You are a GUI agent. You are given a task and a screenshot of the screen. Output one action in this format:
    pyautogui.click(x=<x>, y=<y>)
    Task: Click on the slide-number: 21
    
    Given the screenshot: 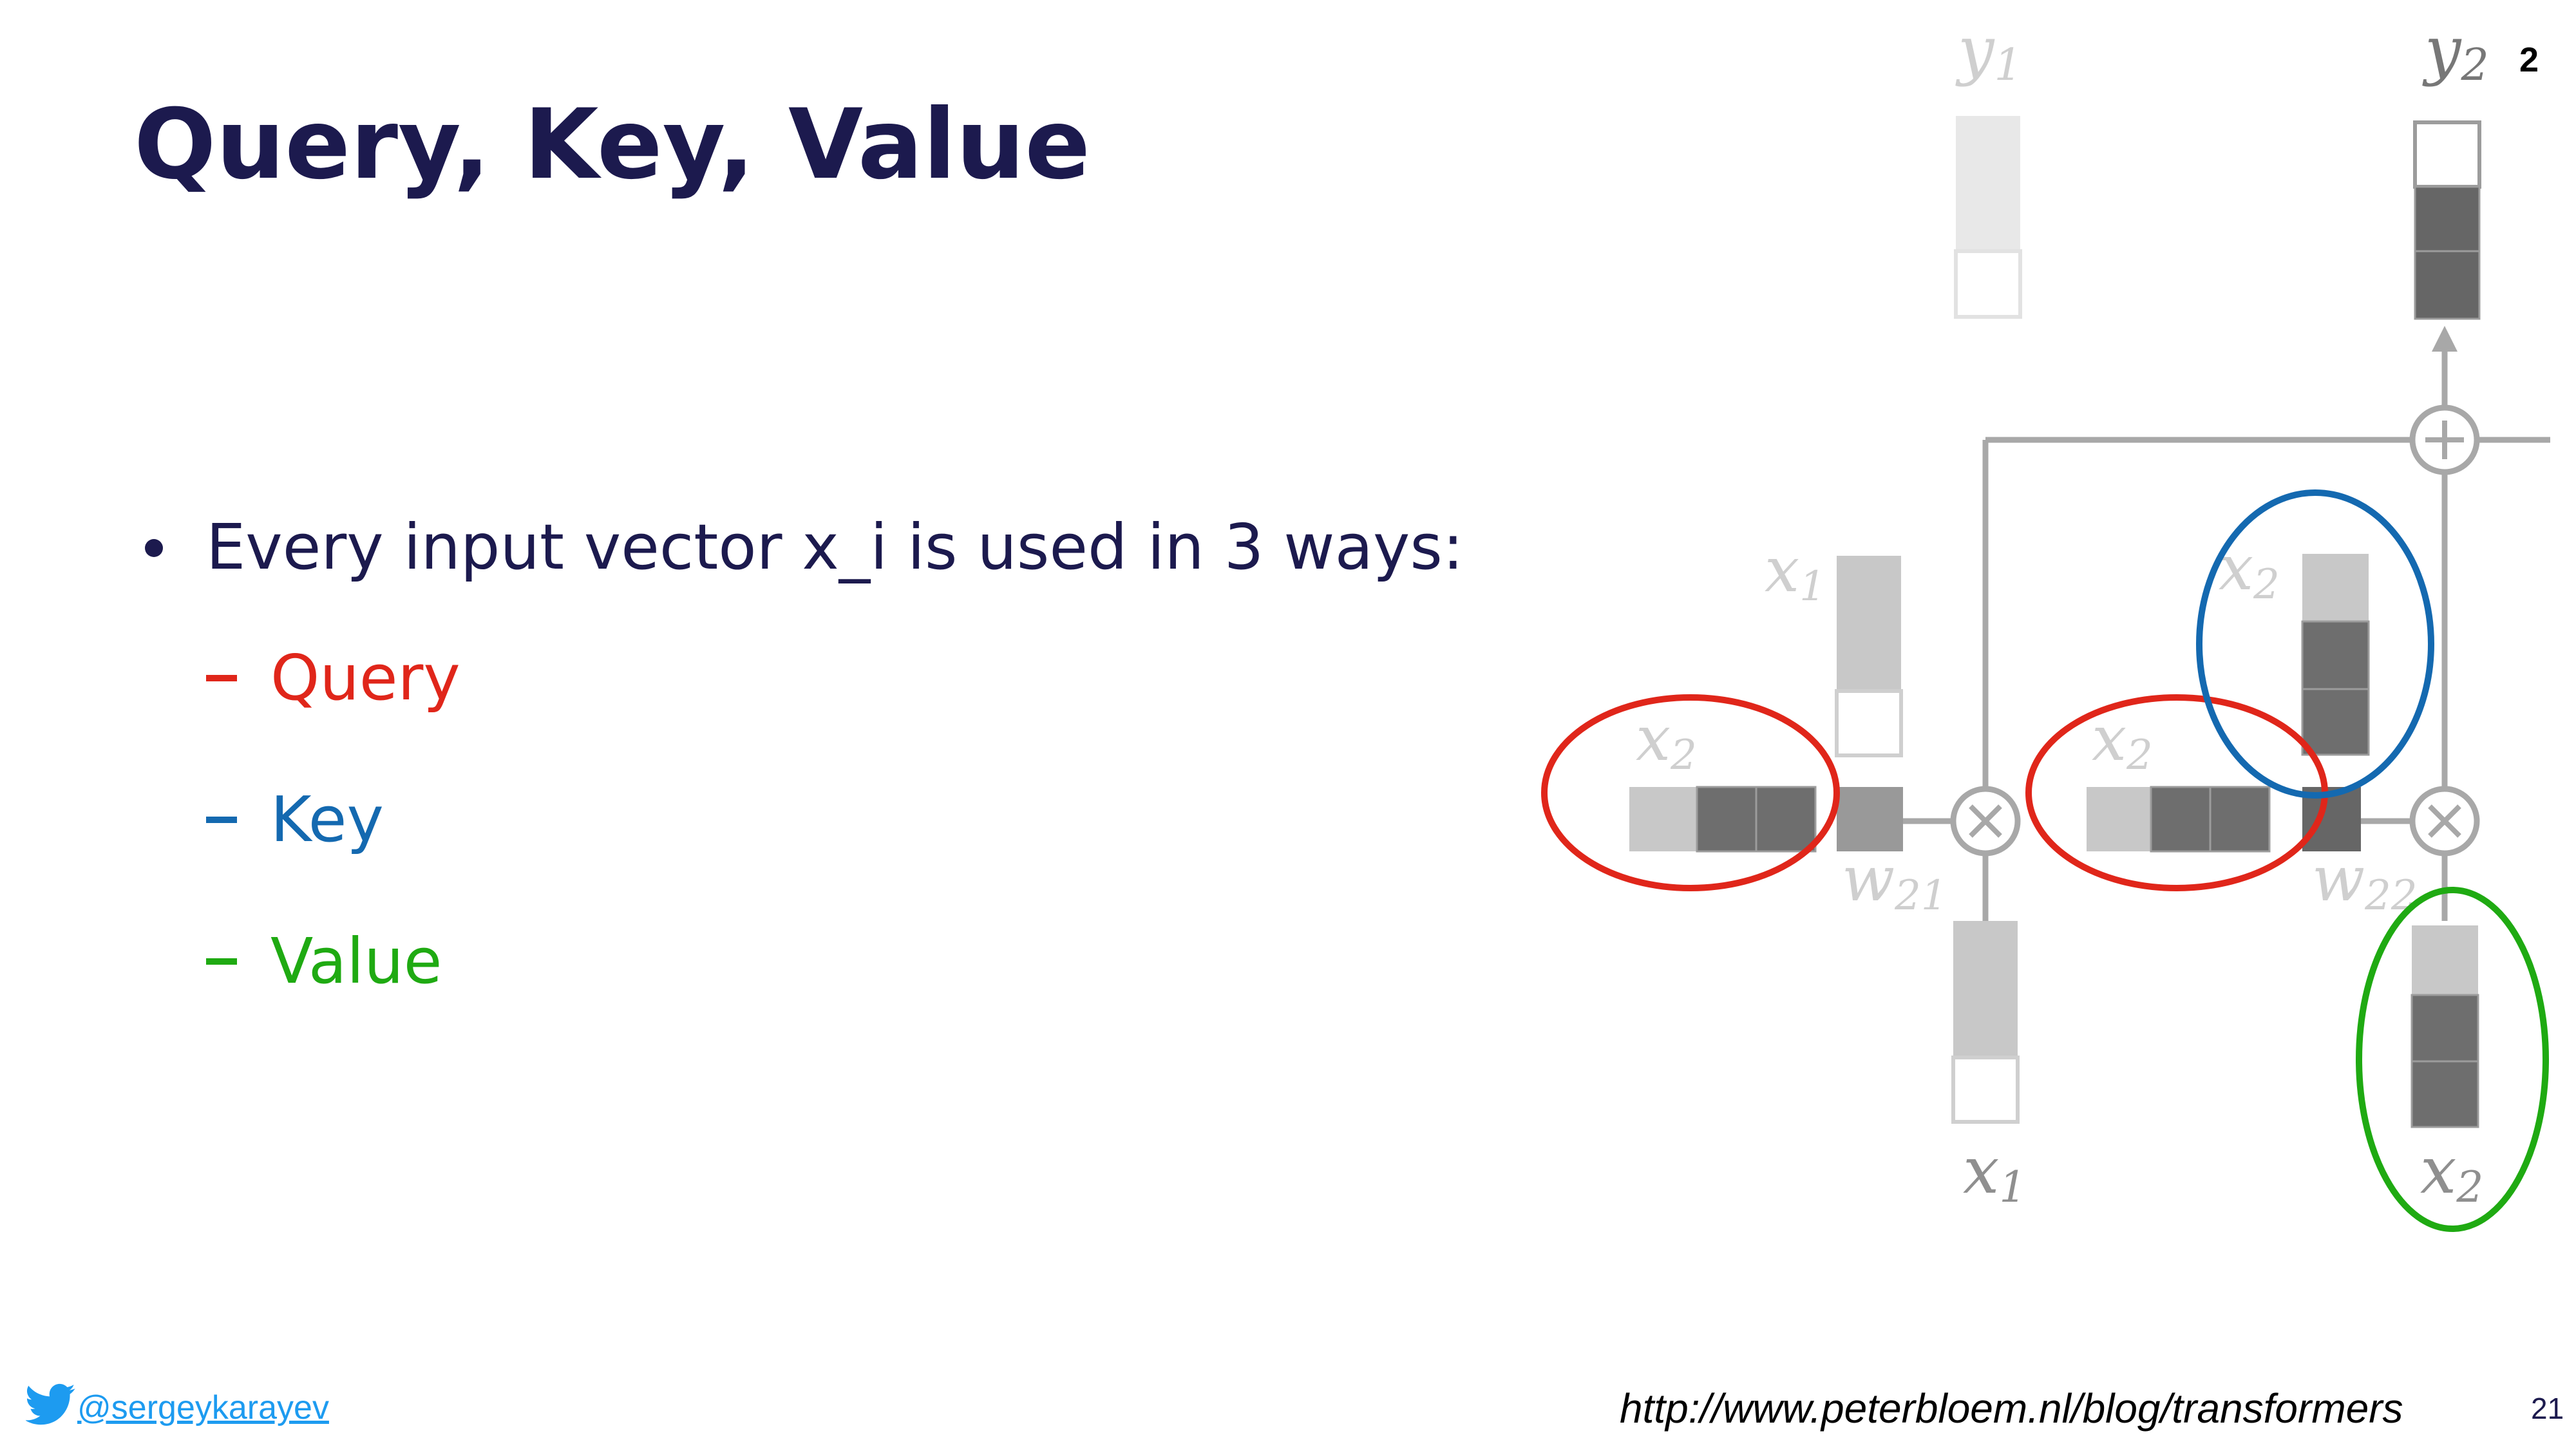 What is the action you would take?
    pyautogui.click(x=2547, y=1409)
    